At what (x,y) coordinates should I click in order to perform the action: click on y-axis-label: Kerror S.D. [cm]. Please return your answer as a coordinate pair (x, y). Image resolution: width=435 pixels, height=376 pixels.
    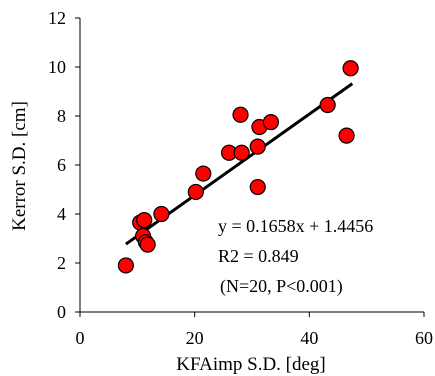
    Looking at the image, I should click on (19, 166).